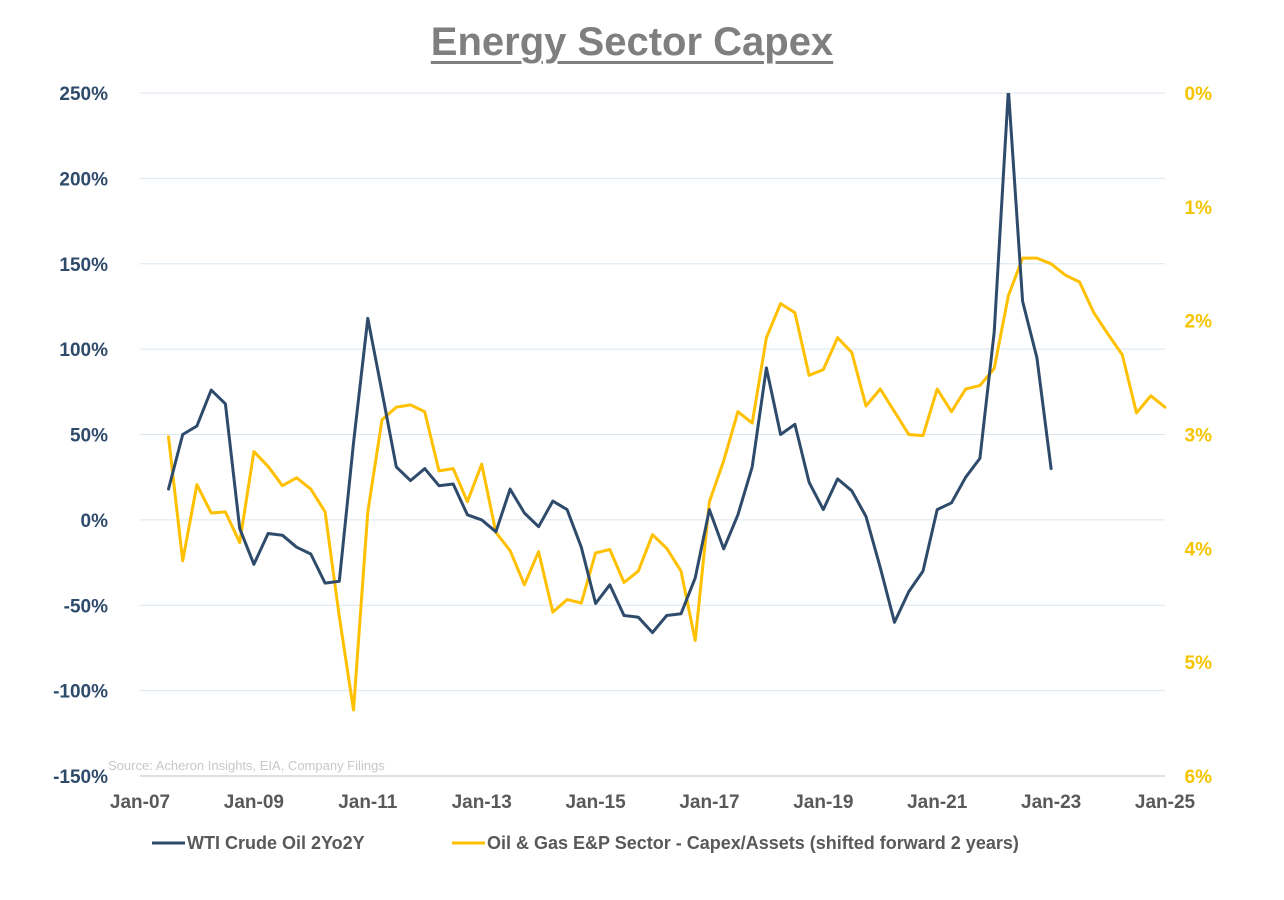  Describe the element at coordinates (368, 802) in the screenshot. I see `x-tick-label: Jan-11` at that location.